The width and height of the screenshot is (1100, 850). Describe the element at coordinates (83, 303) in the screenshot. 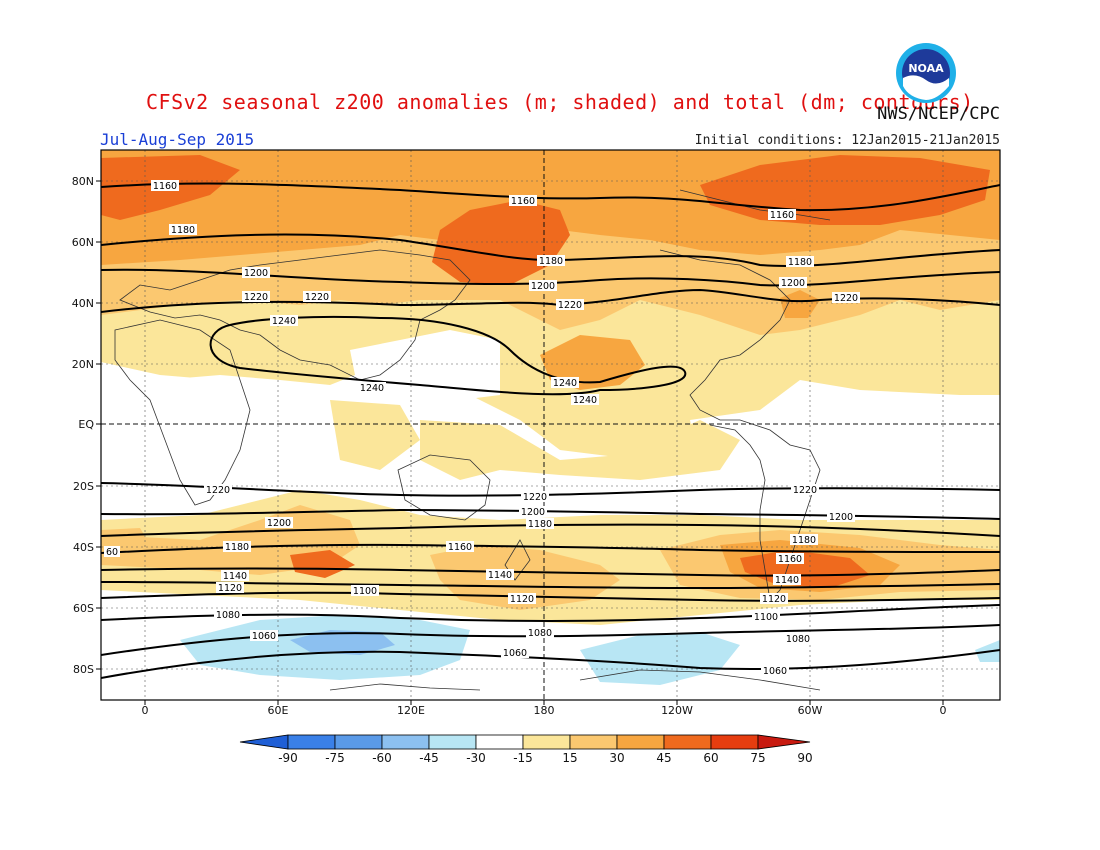

I see `lat-label: 40N` at that location.